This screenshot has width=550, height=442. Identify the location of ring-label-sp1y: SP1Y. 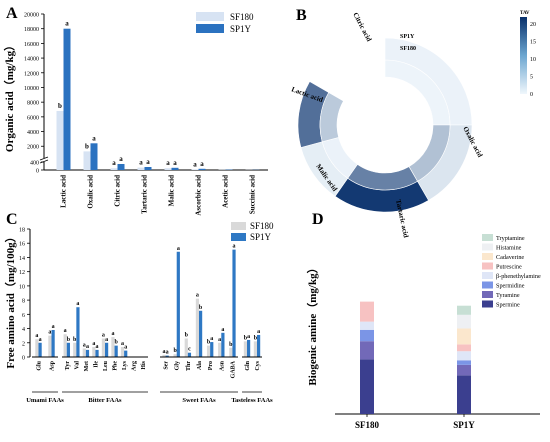
(407, 37).